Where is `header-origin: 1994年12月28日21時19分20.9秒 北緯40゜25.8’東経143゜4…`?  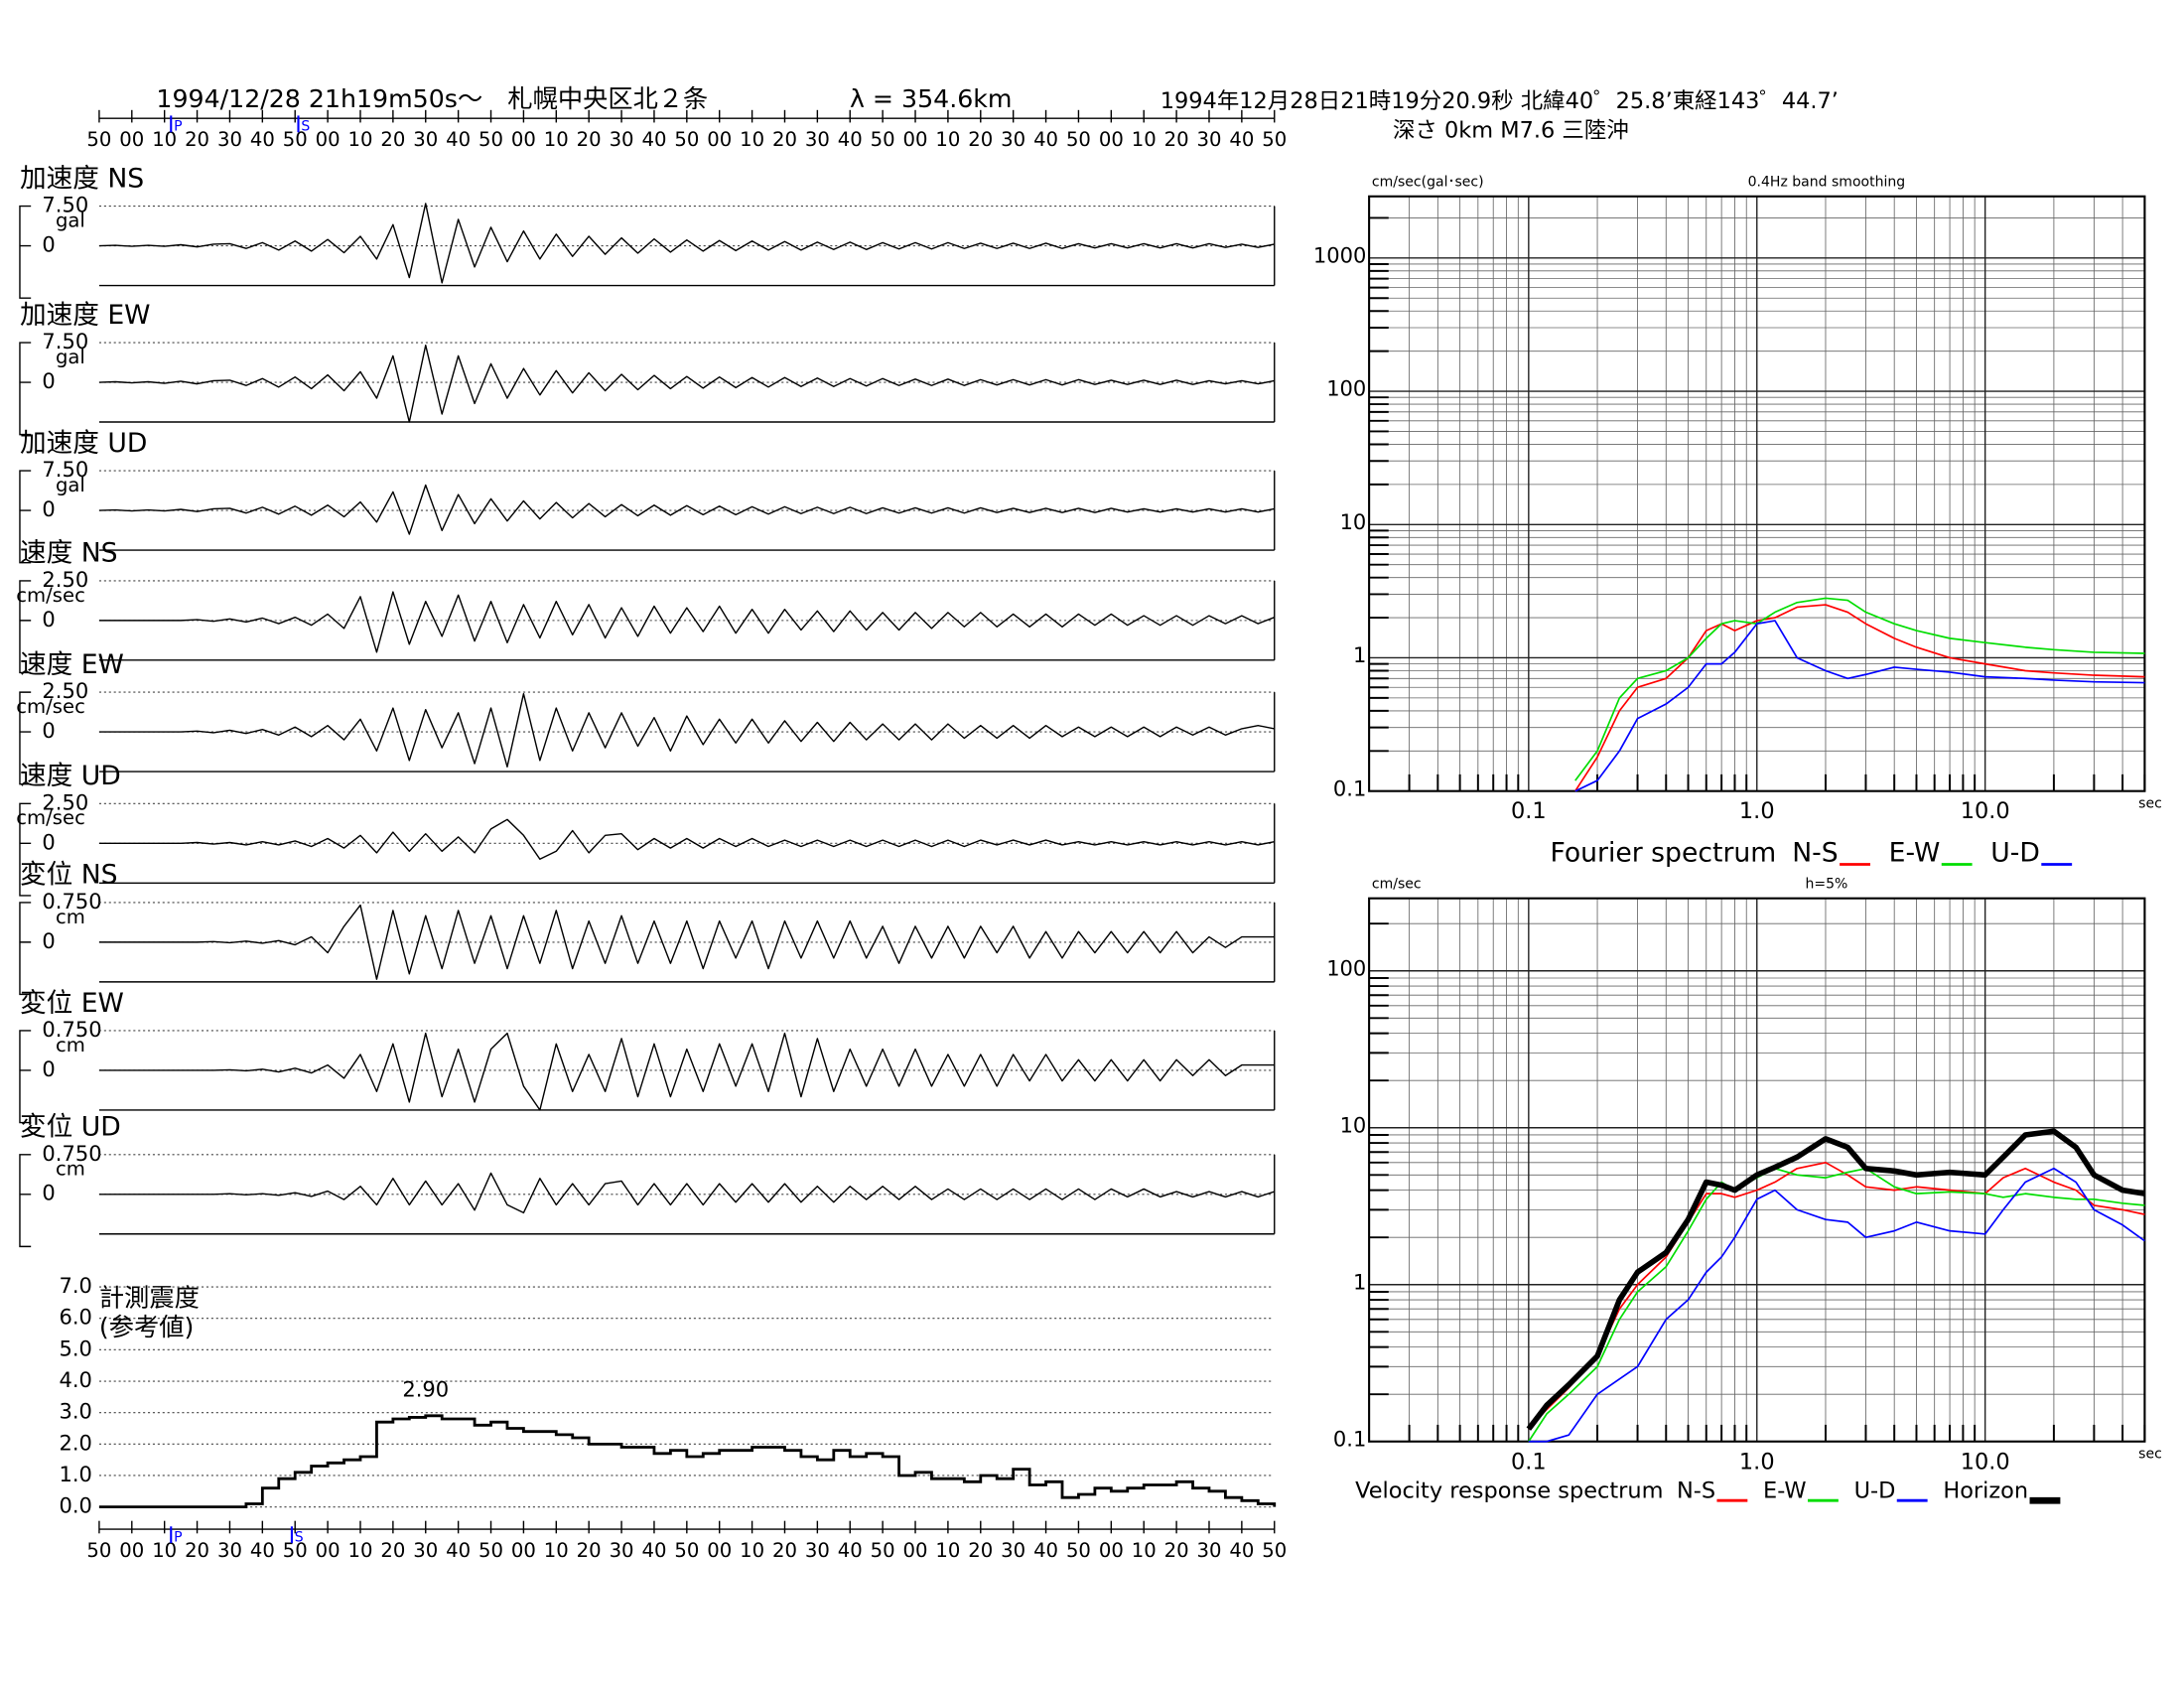 header-origin: 1994年12月28日21時19分20.9秒 北緯40゜25.8’東経143゜4… is located at coordinates (1499, 101).